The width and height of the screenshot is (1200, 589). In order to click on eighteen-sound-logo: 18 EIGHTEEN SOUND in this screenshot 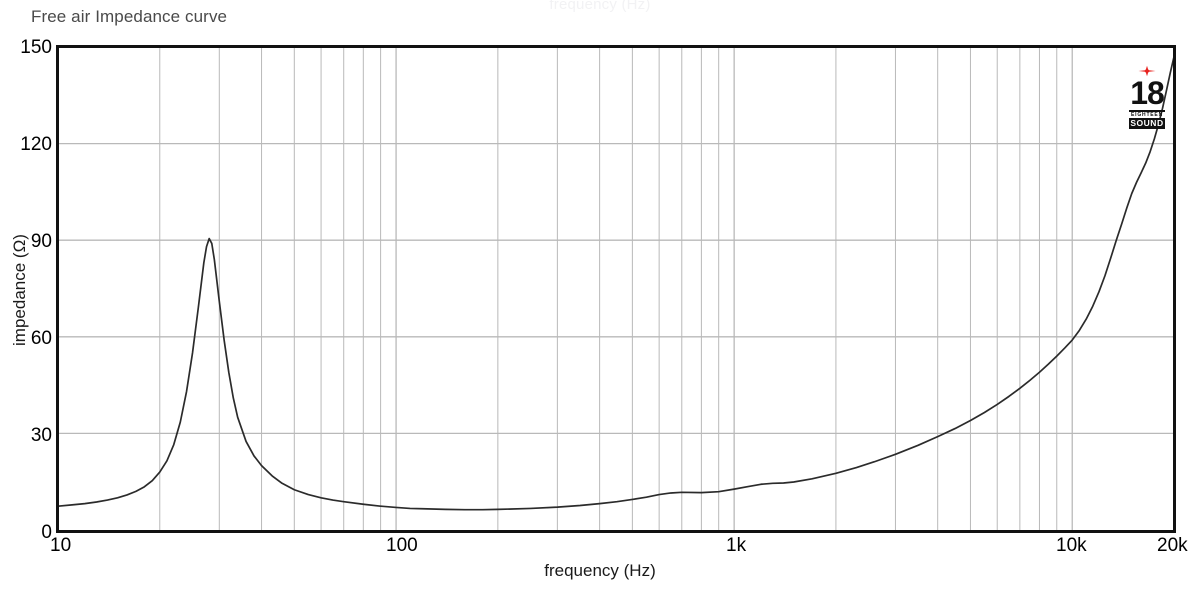, I will do `click(1147, 96)`.